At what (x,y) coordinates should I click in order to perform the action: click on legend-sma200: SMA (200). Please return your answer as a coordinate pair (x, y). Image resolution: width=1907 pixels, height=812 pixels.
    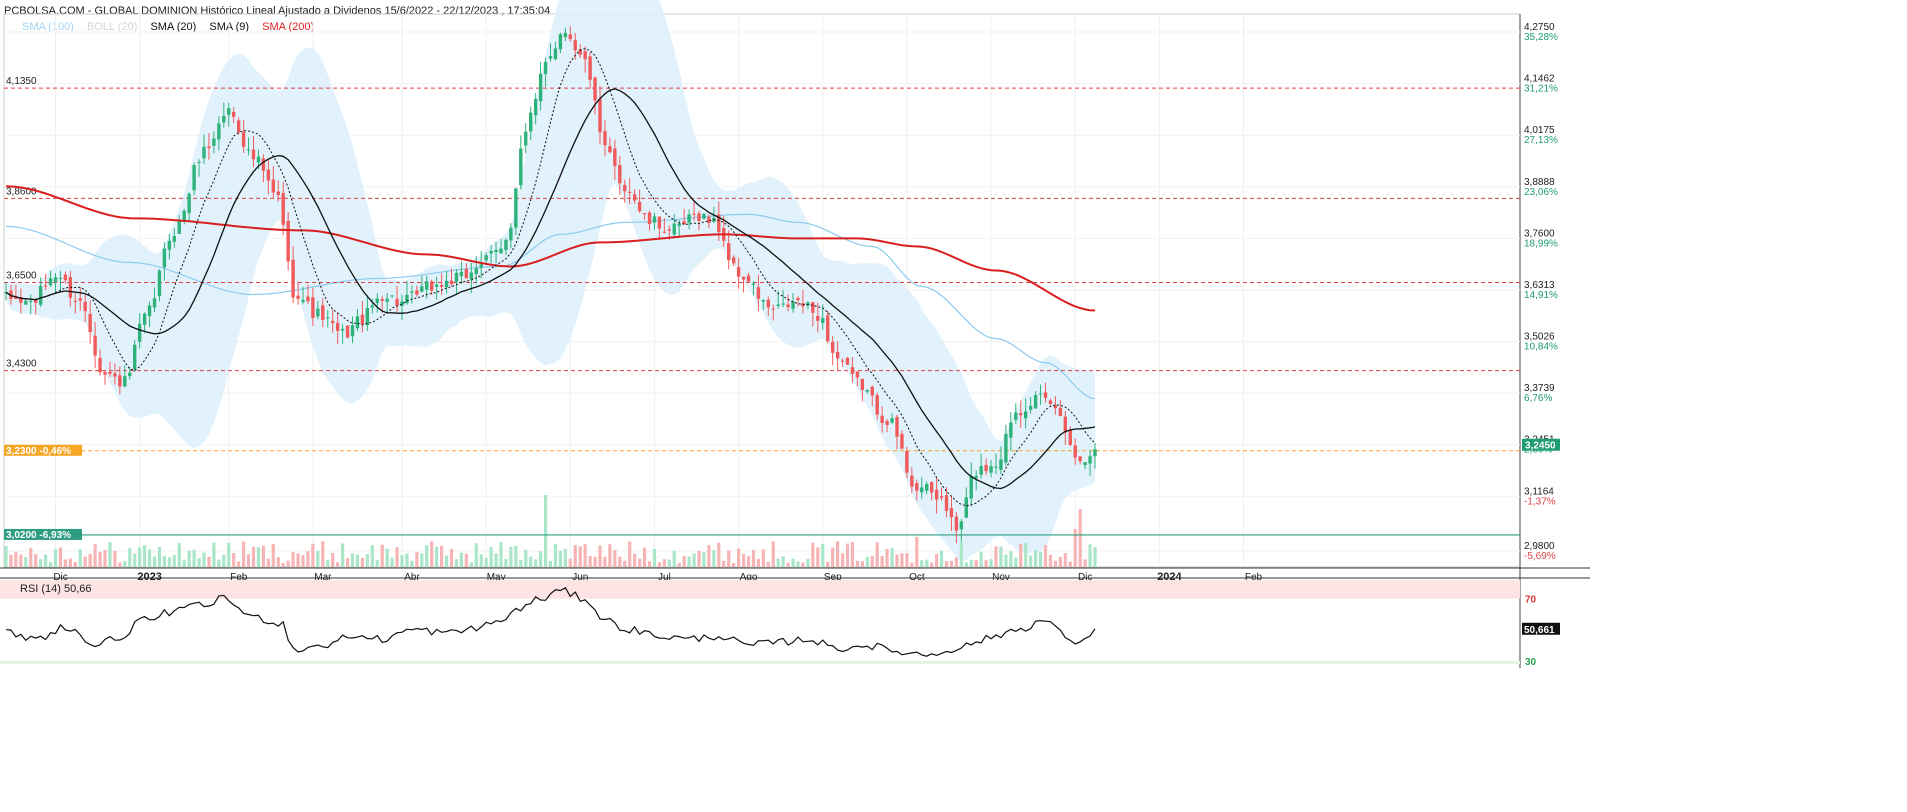
    Looking at the image, I should click on (288, 27).